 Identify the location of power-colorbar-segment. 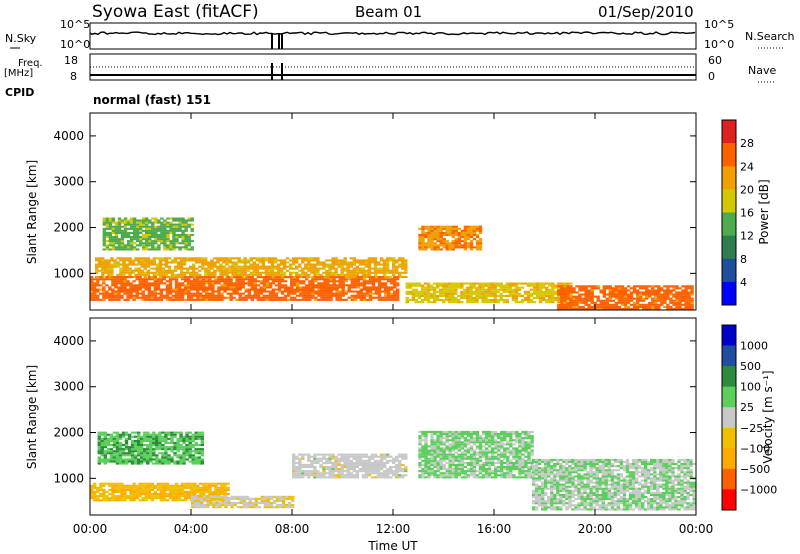
(729, 201).